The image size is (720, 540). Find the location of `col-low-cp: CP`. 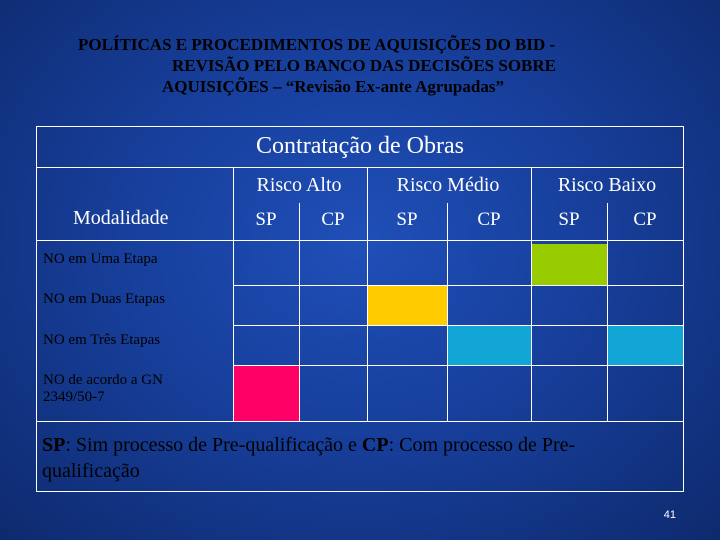

col-low-cp: CP is located at coordinates (645, 219).